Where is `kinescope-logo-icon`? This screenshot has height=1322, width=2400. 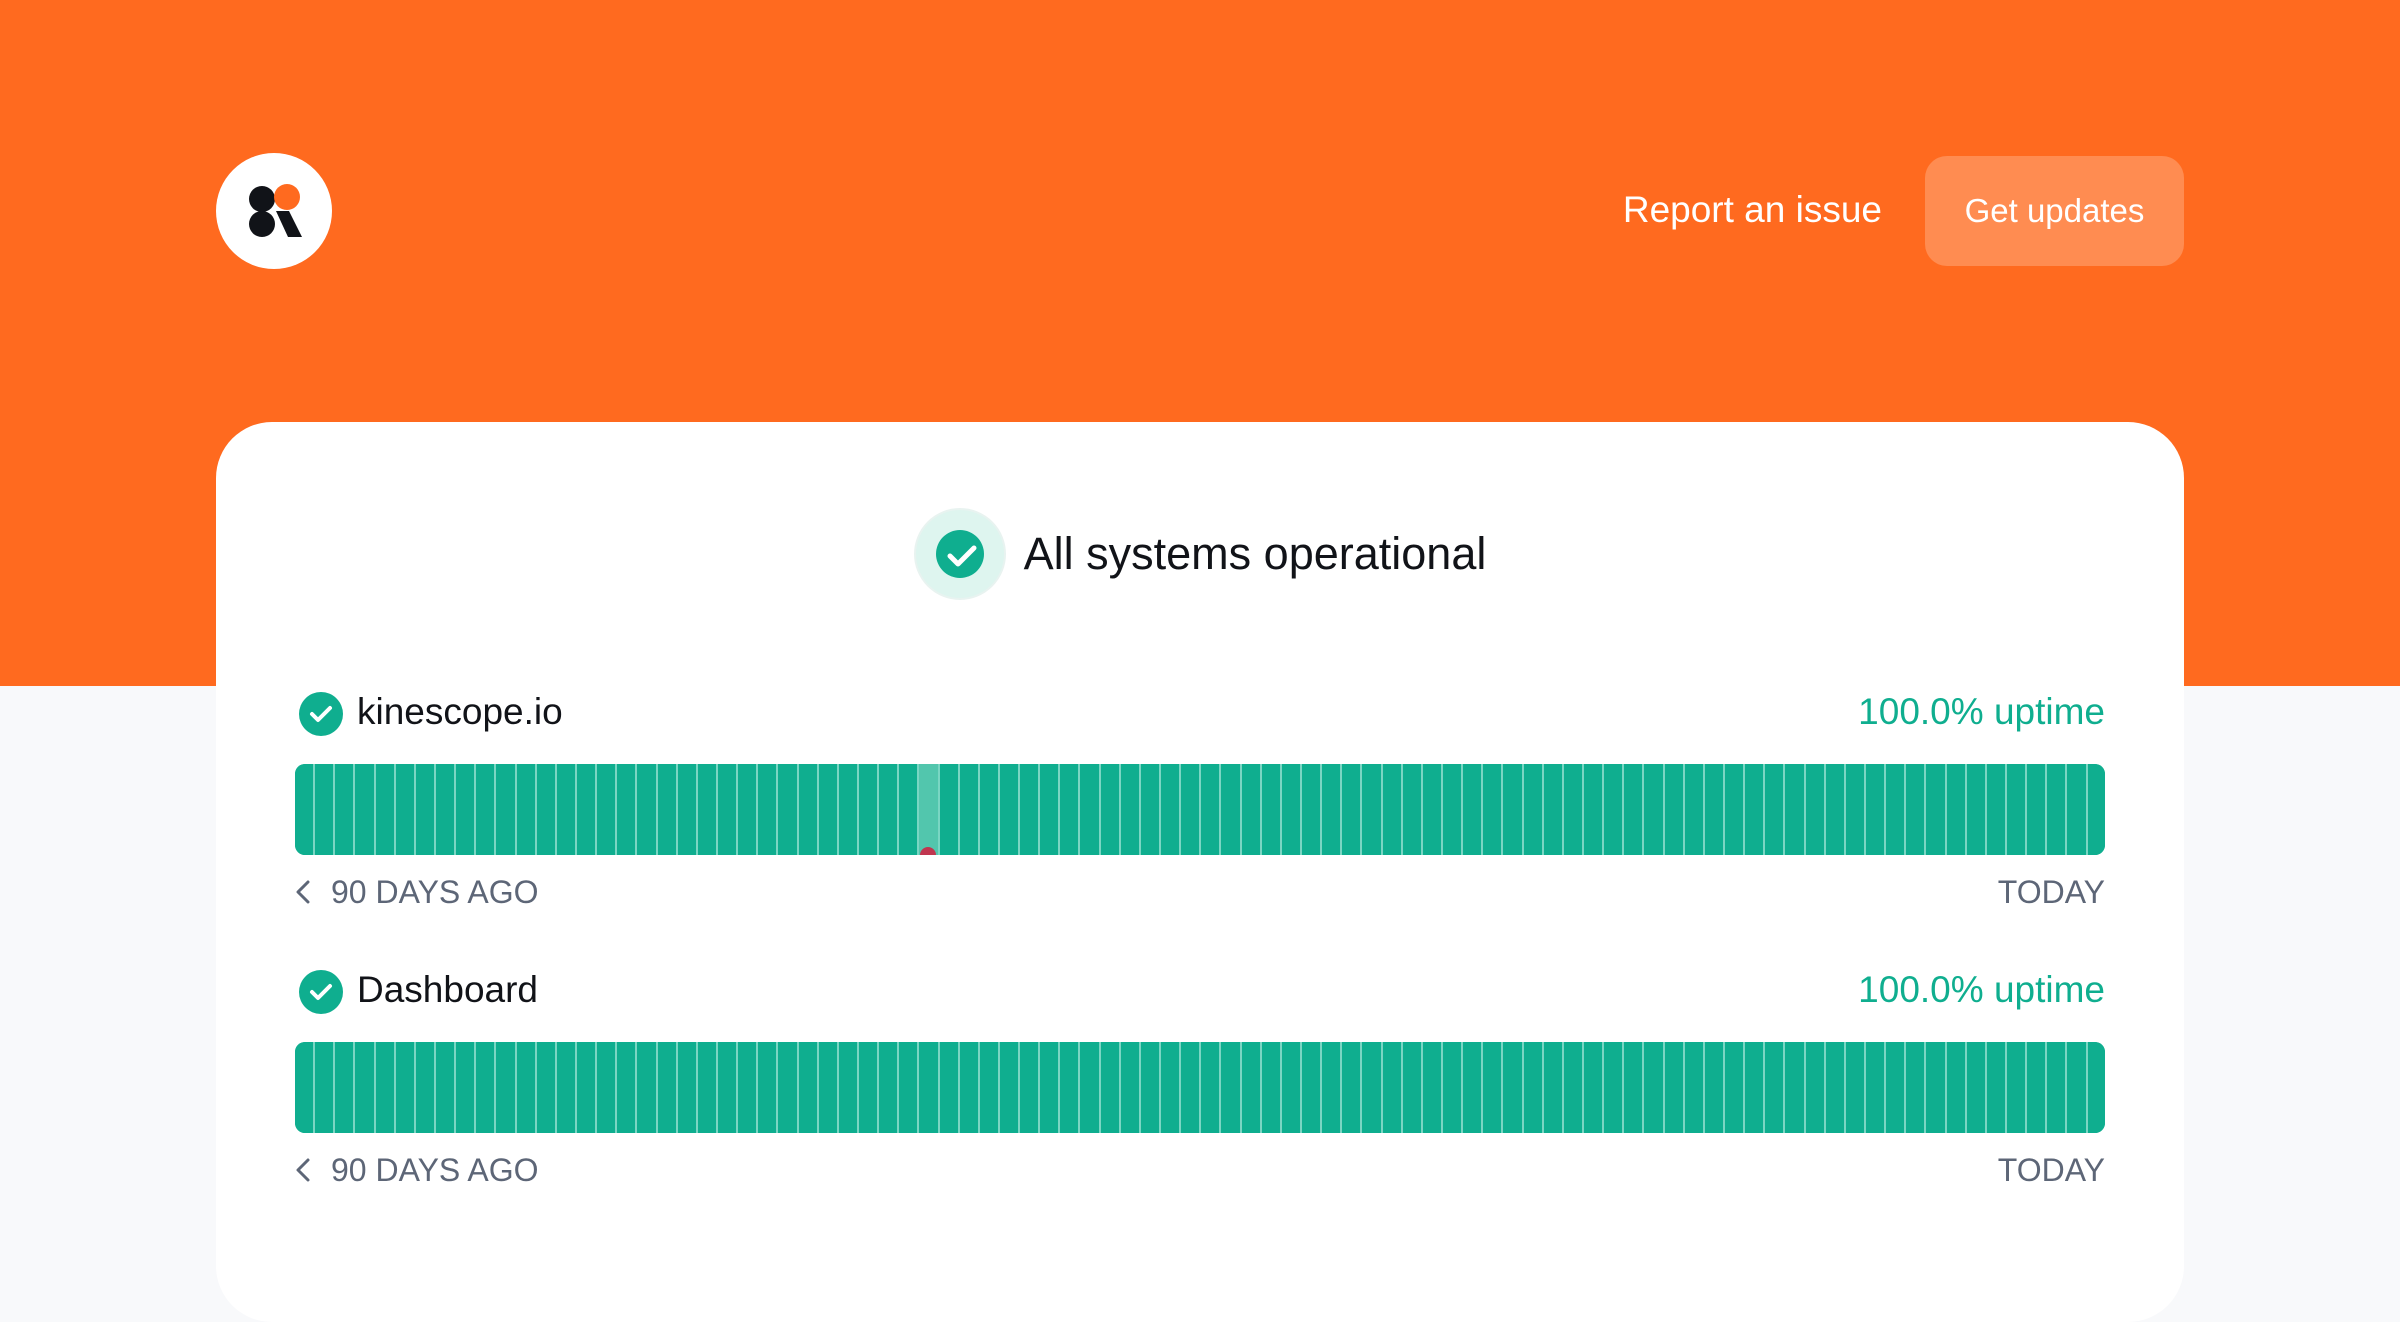
kinescope-logo-icon is located at coordinates (274, 211).